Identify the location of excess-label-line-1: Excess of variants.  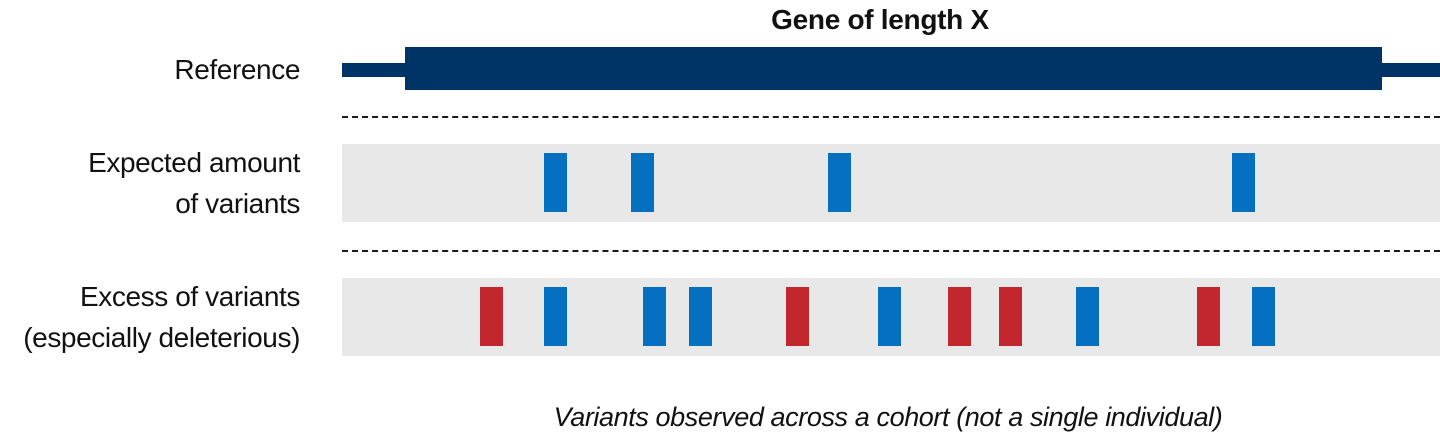
(190, 296).